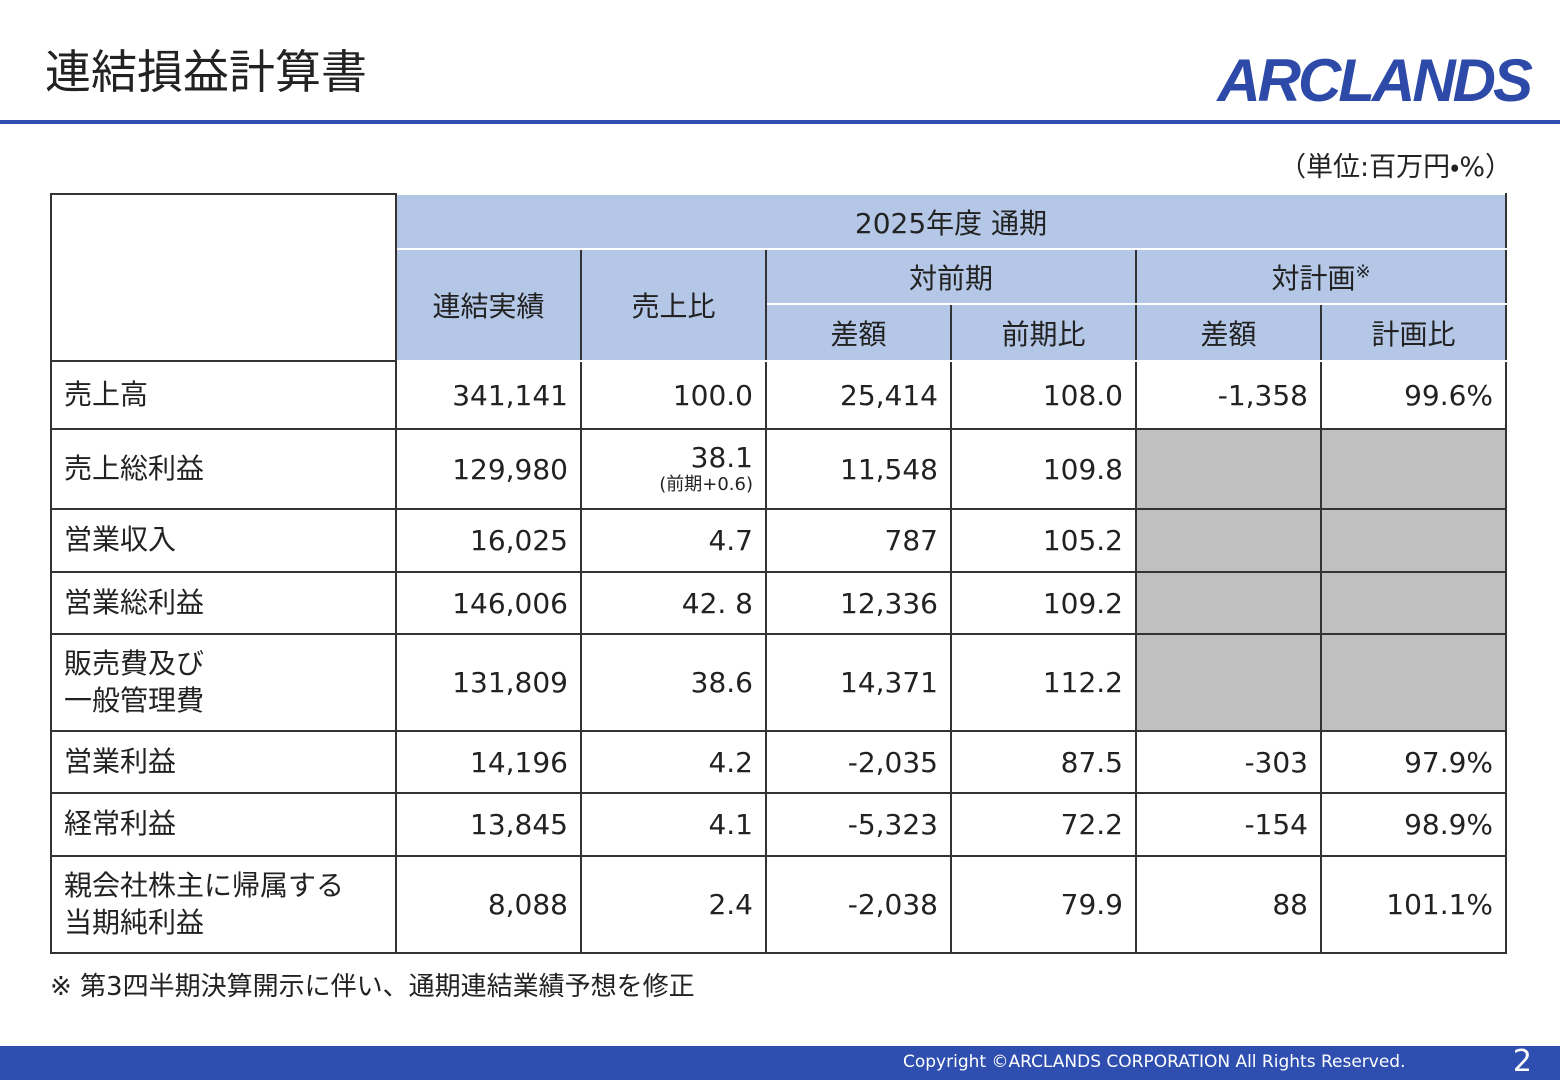 This screenshot has height=1080, width=1560. Describe the element at coordinates (1228, 824) in the screenshot. I see `cell: -154` at that location.